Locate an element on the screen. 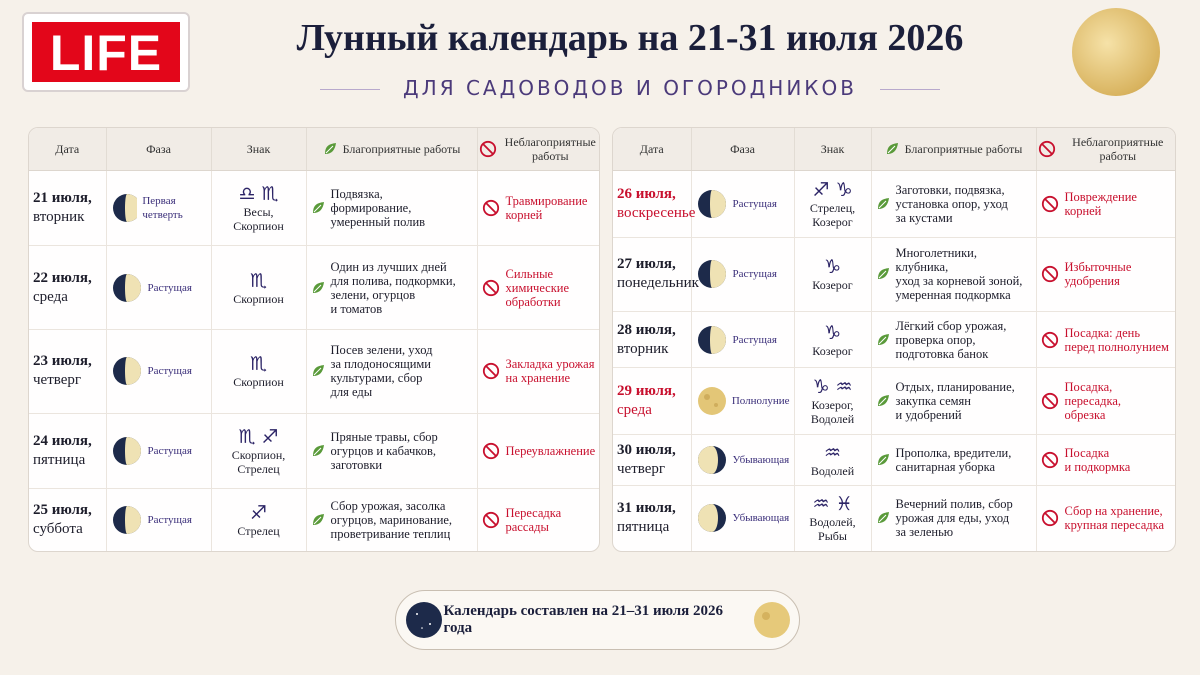 Image resolution: width=1200 pixels, height=675 pixels. phase: Полнолуние is located at coordinates (743, 401).